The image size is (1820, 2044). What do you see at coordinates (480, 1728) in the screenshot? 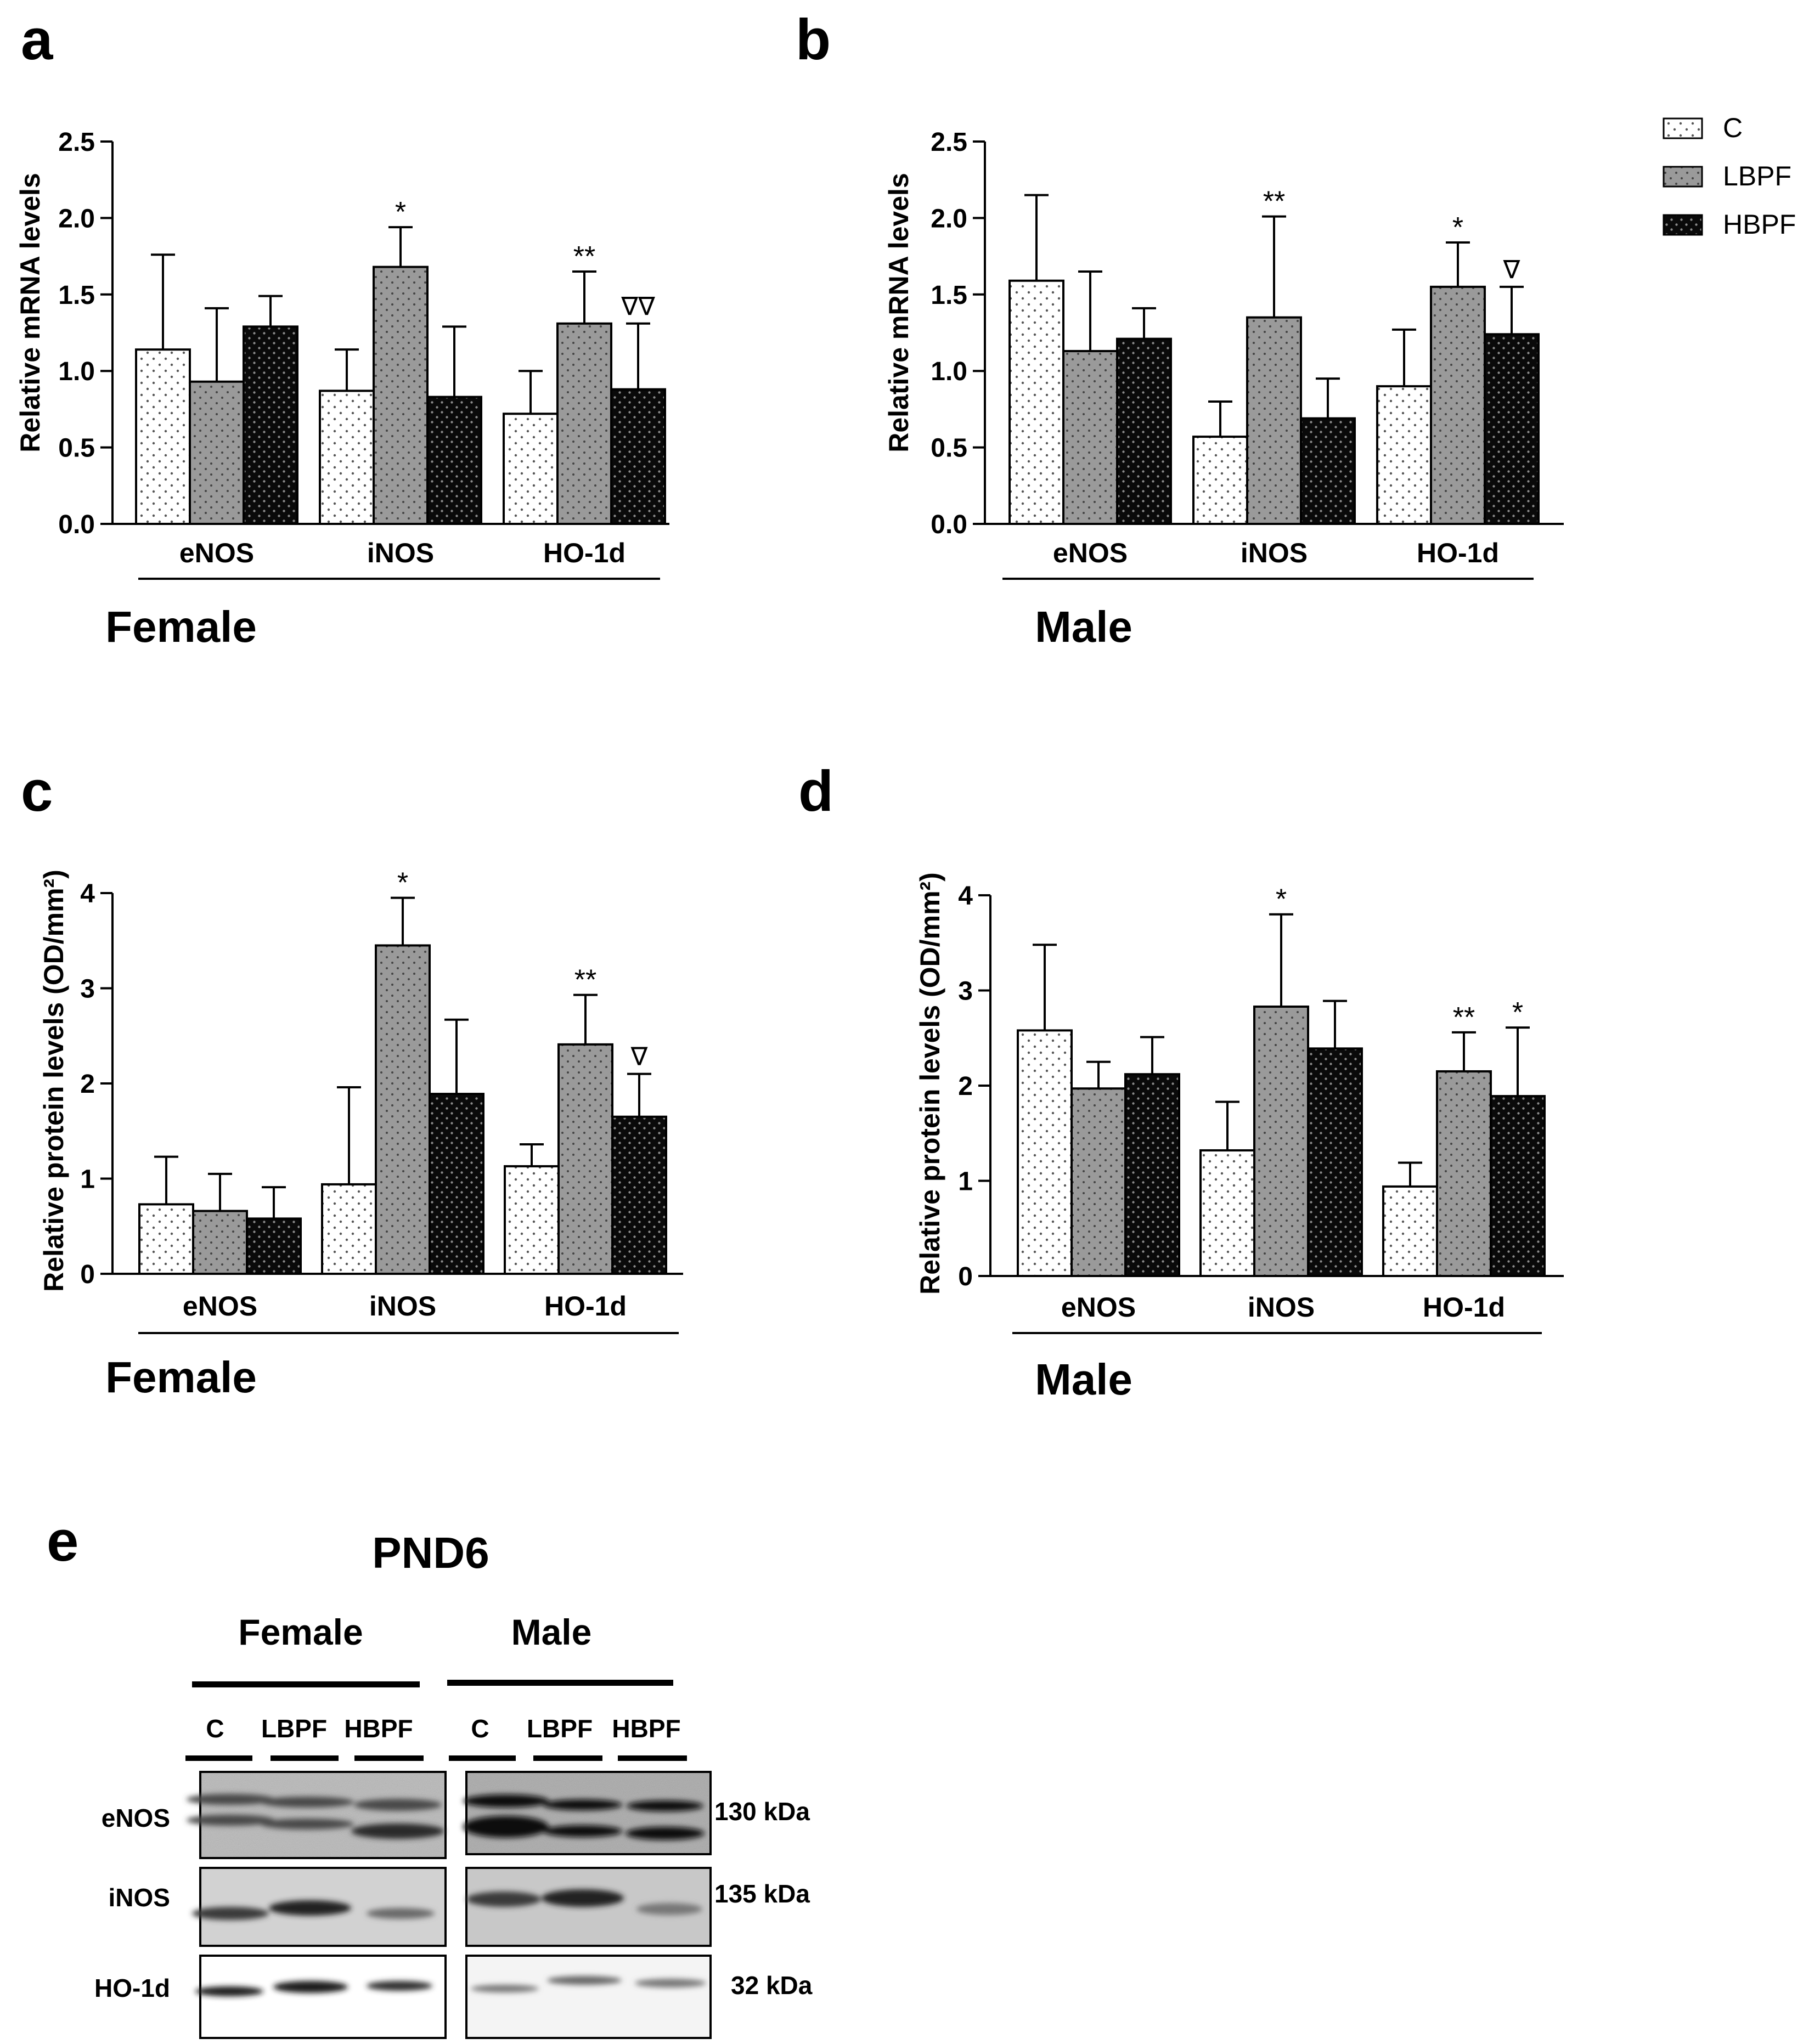
I see `lane-label-male-c: C` at bounding box center [480, 1728].